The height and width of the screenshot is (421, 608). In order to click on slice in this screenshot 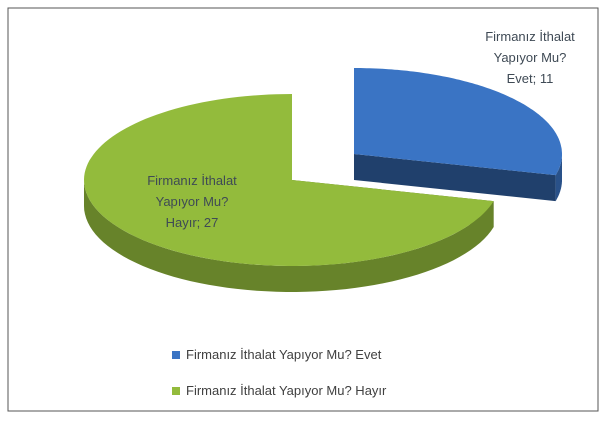, I will do `click(458, 135)`.